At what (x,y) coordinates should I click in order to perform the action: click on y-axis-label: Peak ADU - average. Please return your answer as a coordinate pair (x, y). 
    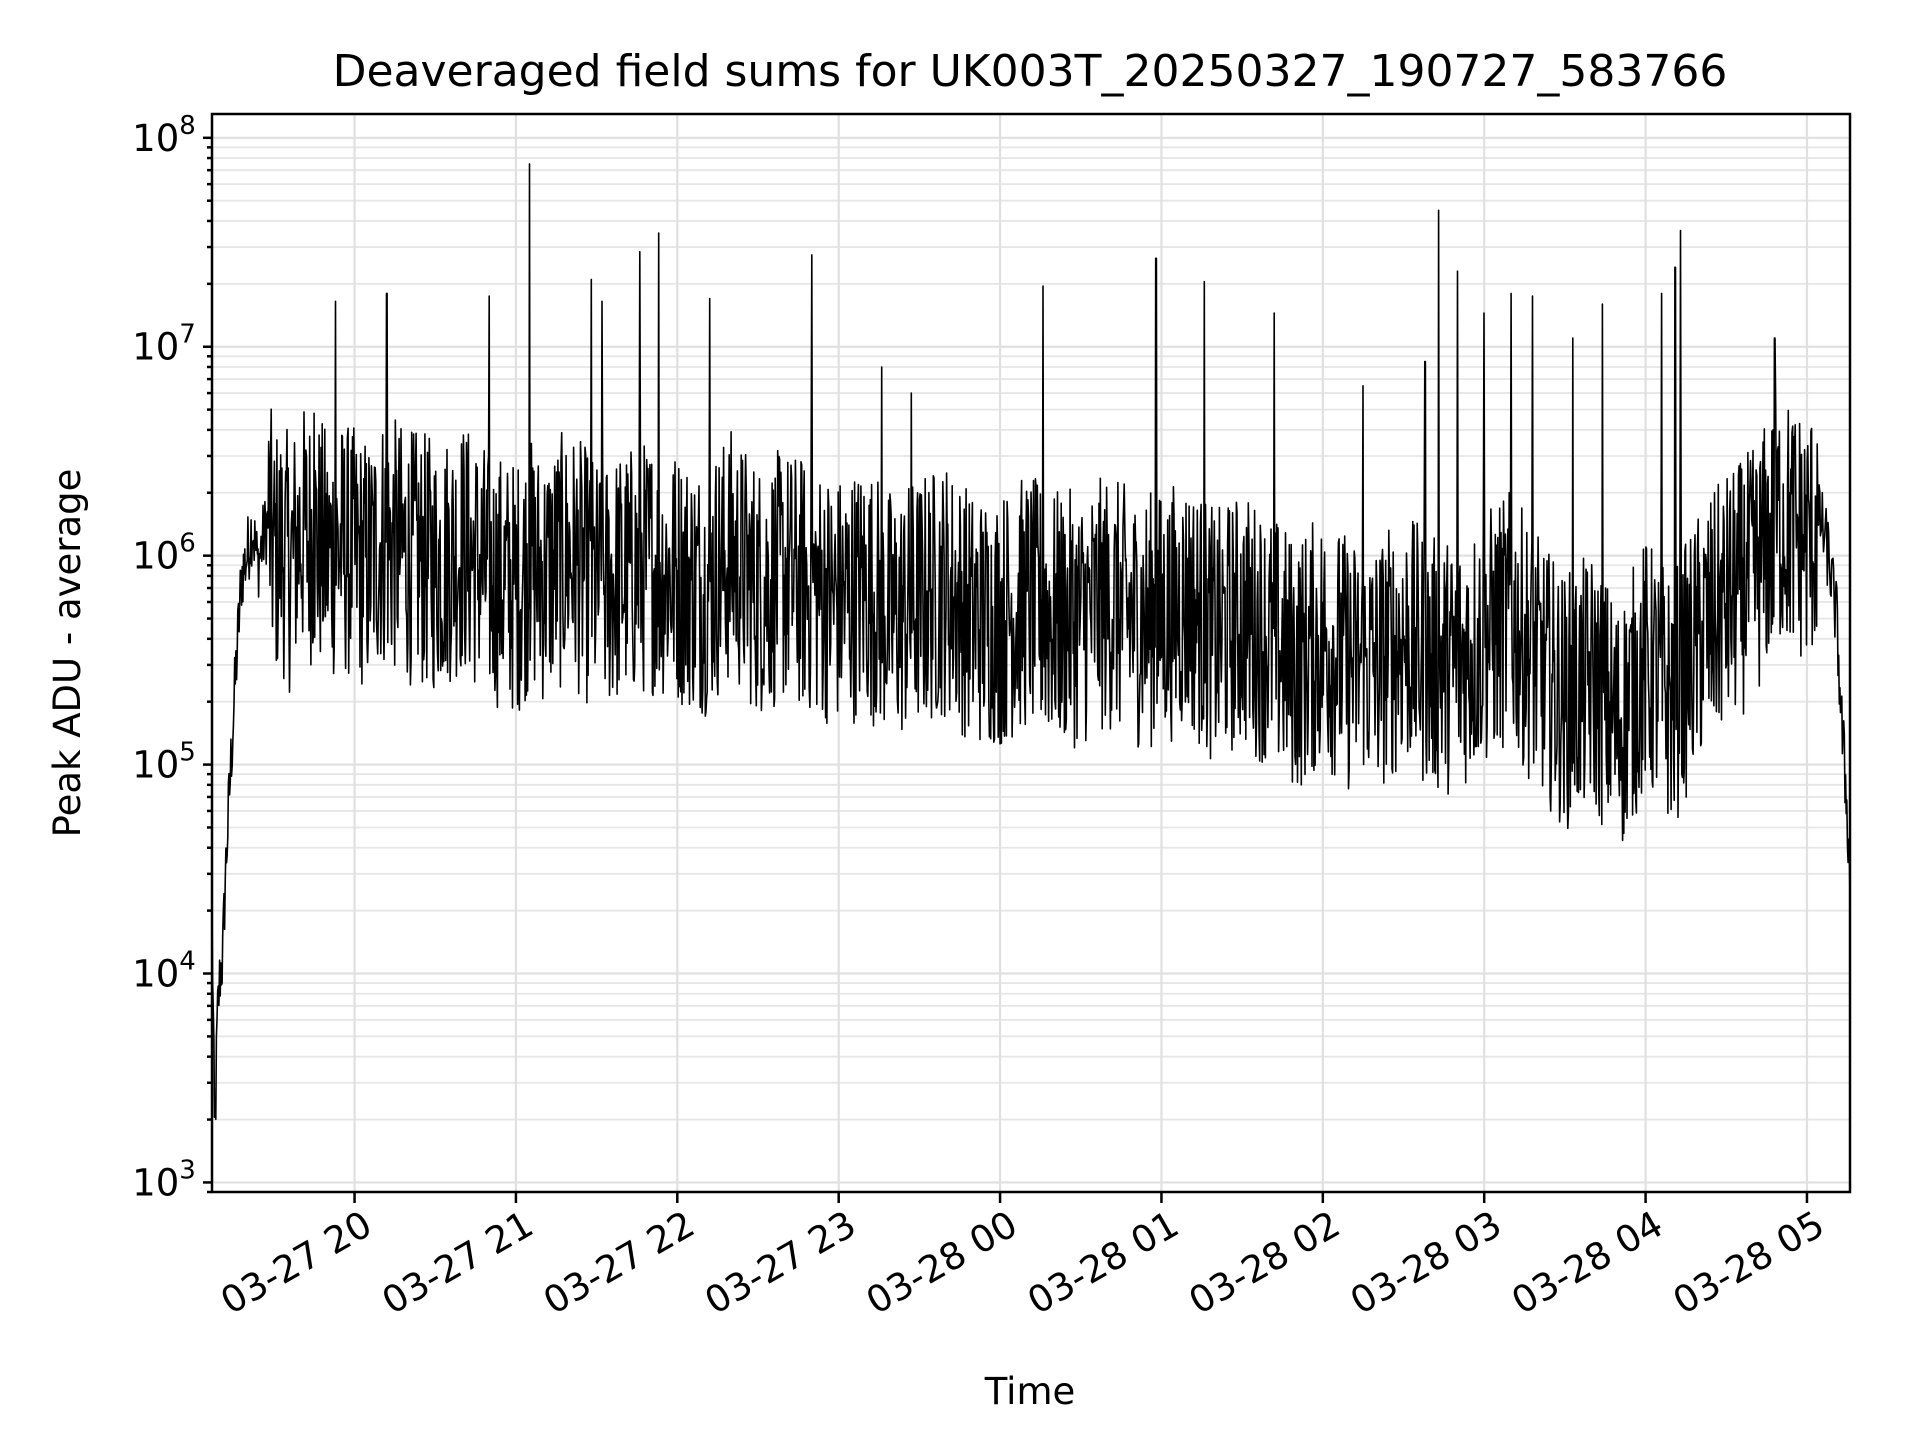
    Looking at the image, I should click on (67, 653).